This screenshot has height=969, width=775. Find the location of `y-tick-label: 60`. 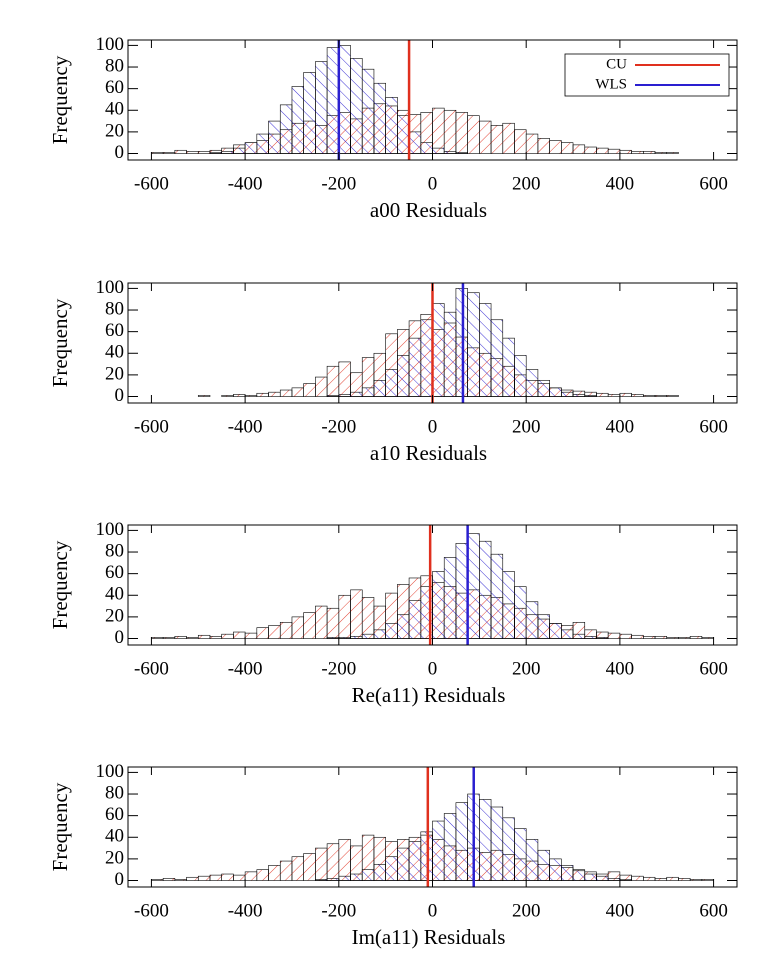

y-tick-label: 60 is located at coordinates (114, 87).